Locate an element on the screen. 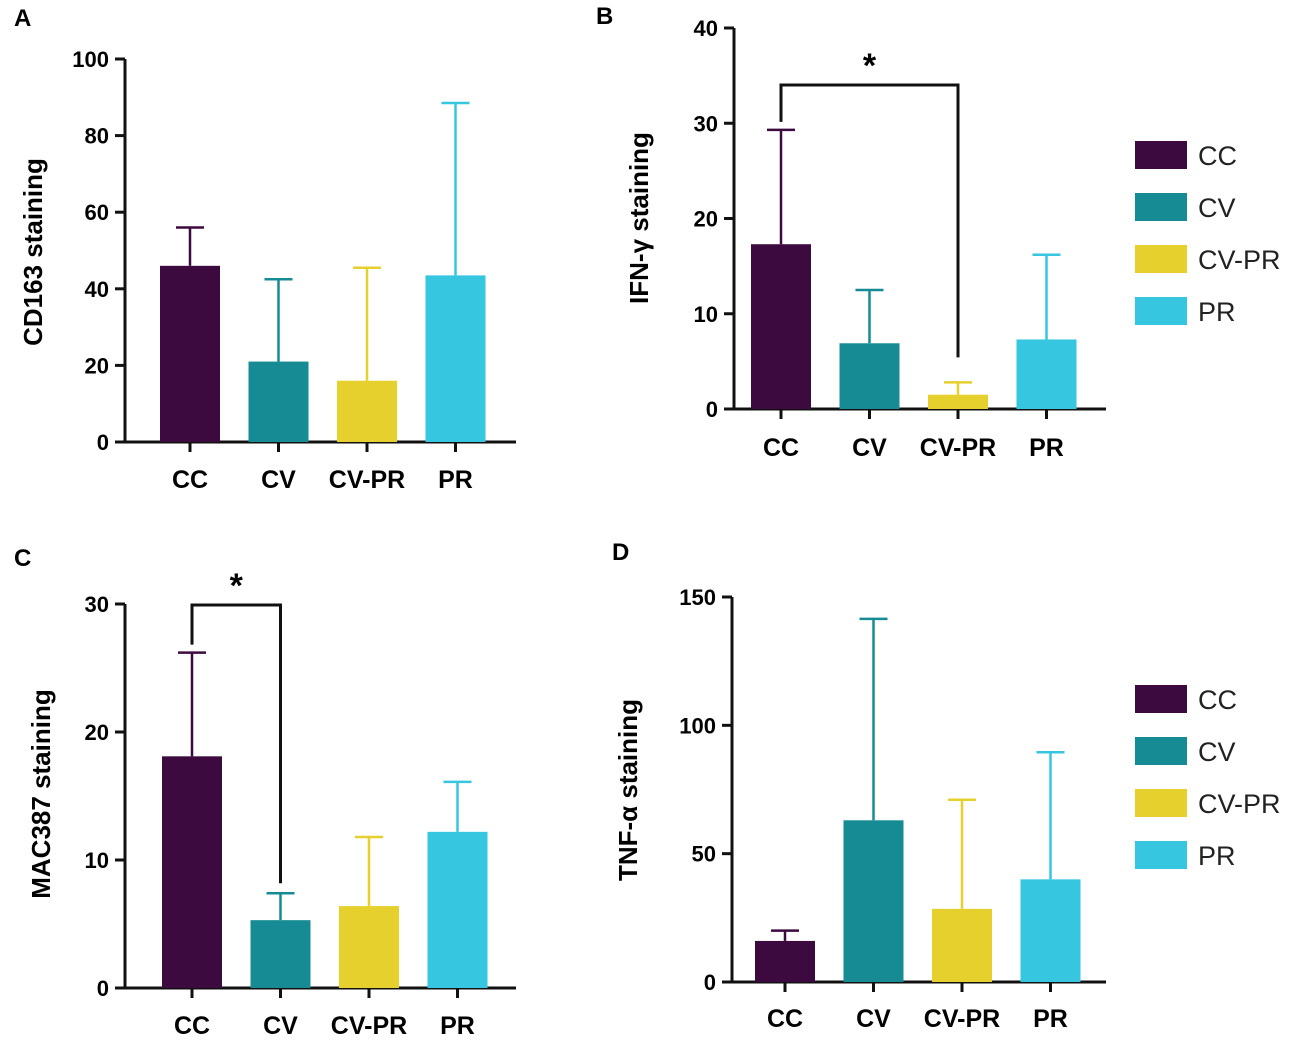 The image size is (1309, 1043). y-axis-label: IFN-γ staining is located at coordinates (639, 218).